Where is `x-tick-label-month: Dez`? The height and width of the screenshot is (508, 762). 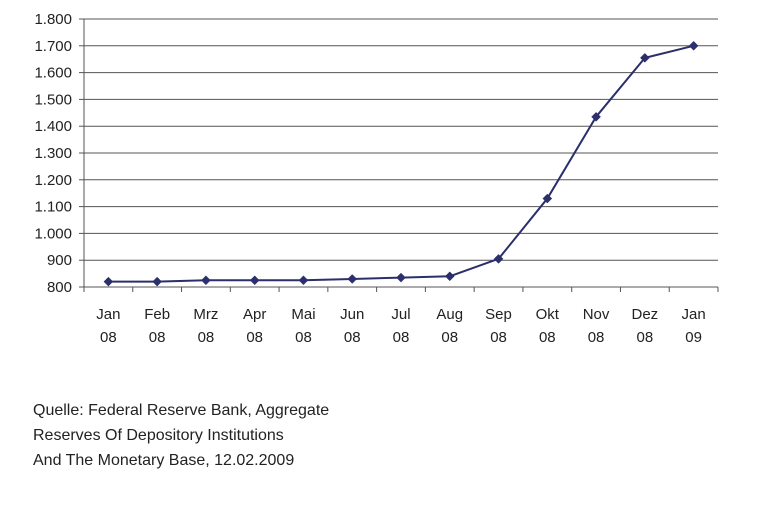
x-tick-label-month: Dez is located at coordinates (645, 314).